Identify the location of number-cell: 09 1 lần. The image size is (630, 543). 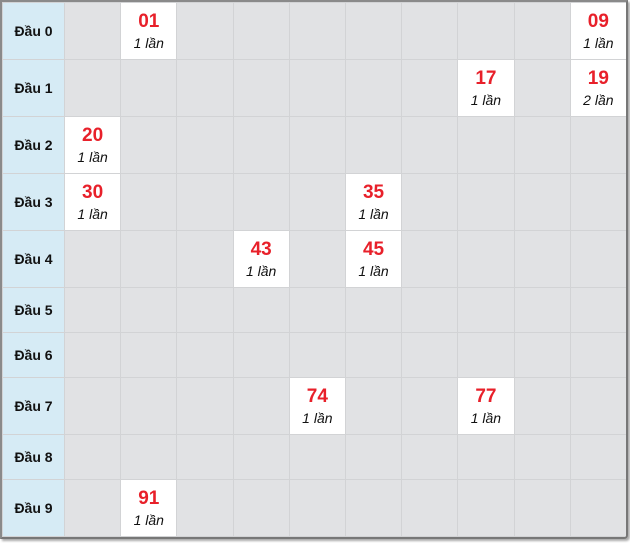
(597, 31).